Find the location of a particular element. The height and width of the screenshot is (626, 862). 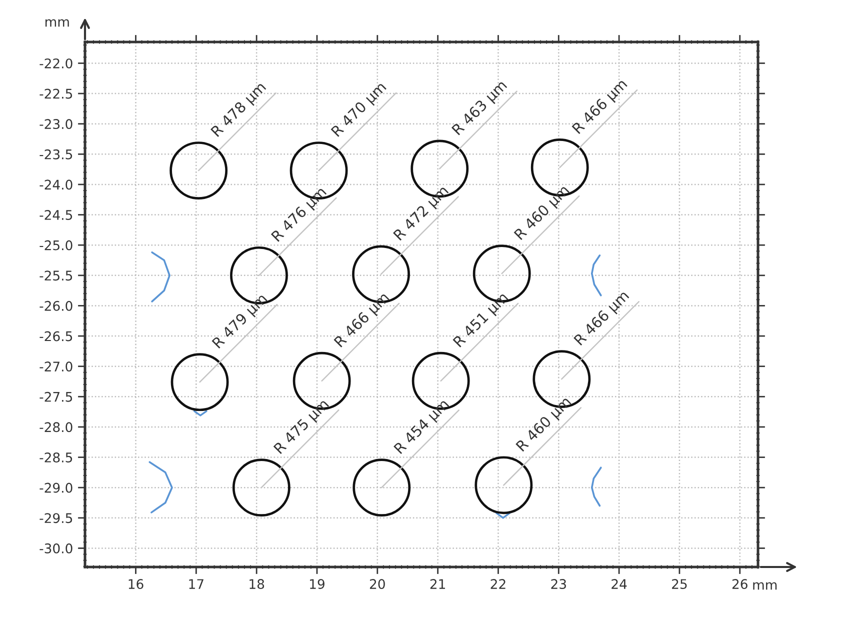

y-tick-label: -23.5 is located at coordinates (56, 154).